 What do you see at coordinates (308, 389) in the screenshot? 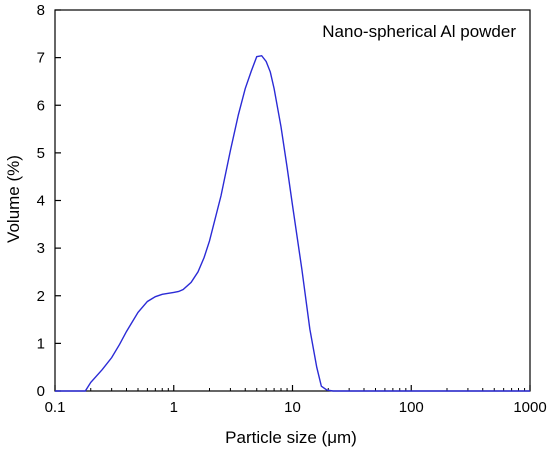
I see `x-axis-minor-ticks` at bounding box center [308, 389].